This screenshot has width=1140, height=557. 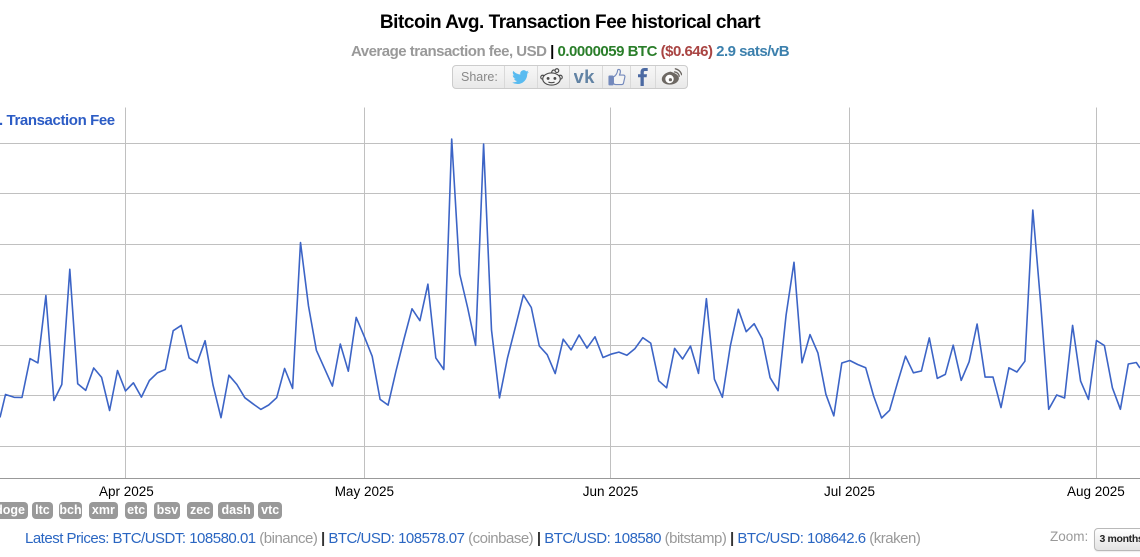 I want to click on svg-text: vk, so click(x=584, y=77).